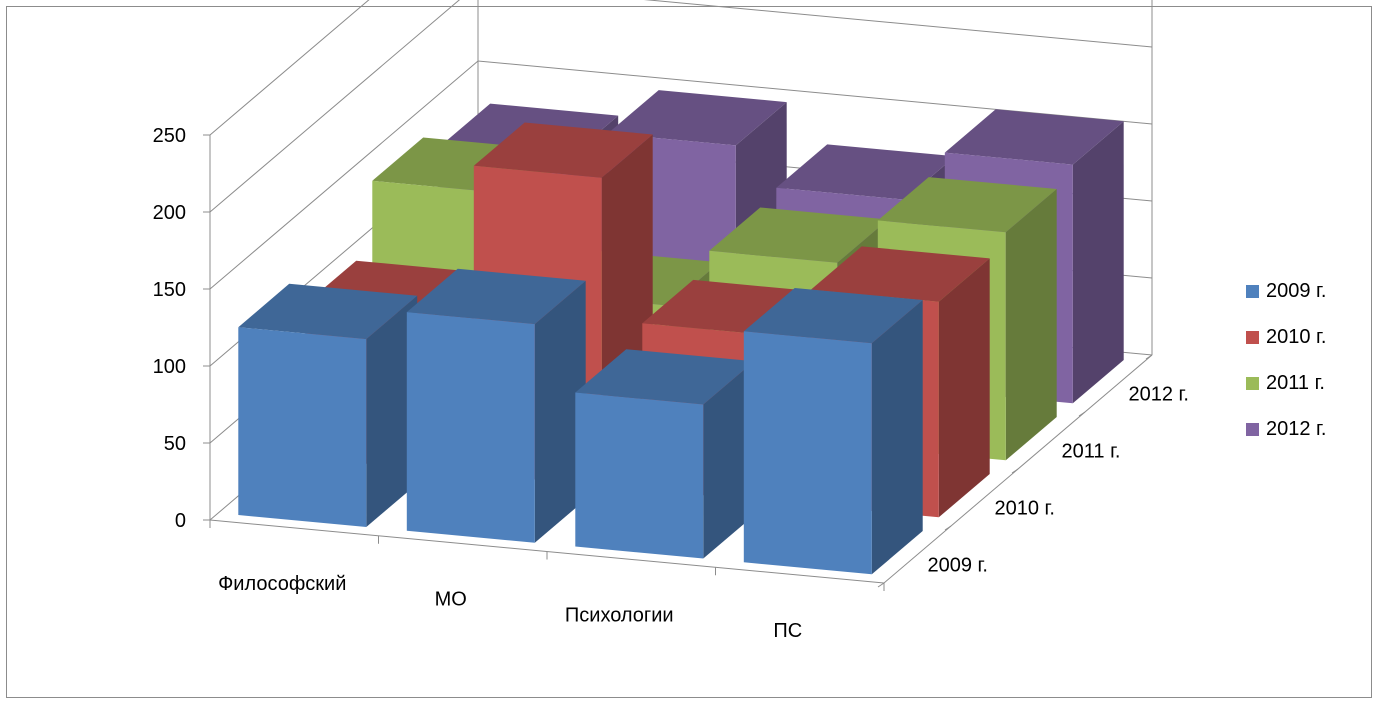 Image resolution: width=1378 pixels, height=704 pixels. Describe the element at coordinates (180, 521) in the screenshot. I see `y-tick-label-0: 0` at that location.